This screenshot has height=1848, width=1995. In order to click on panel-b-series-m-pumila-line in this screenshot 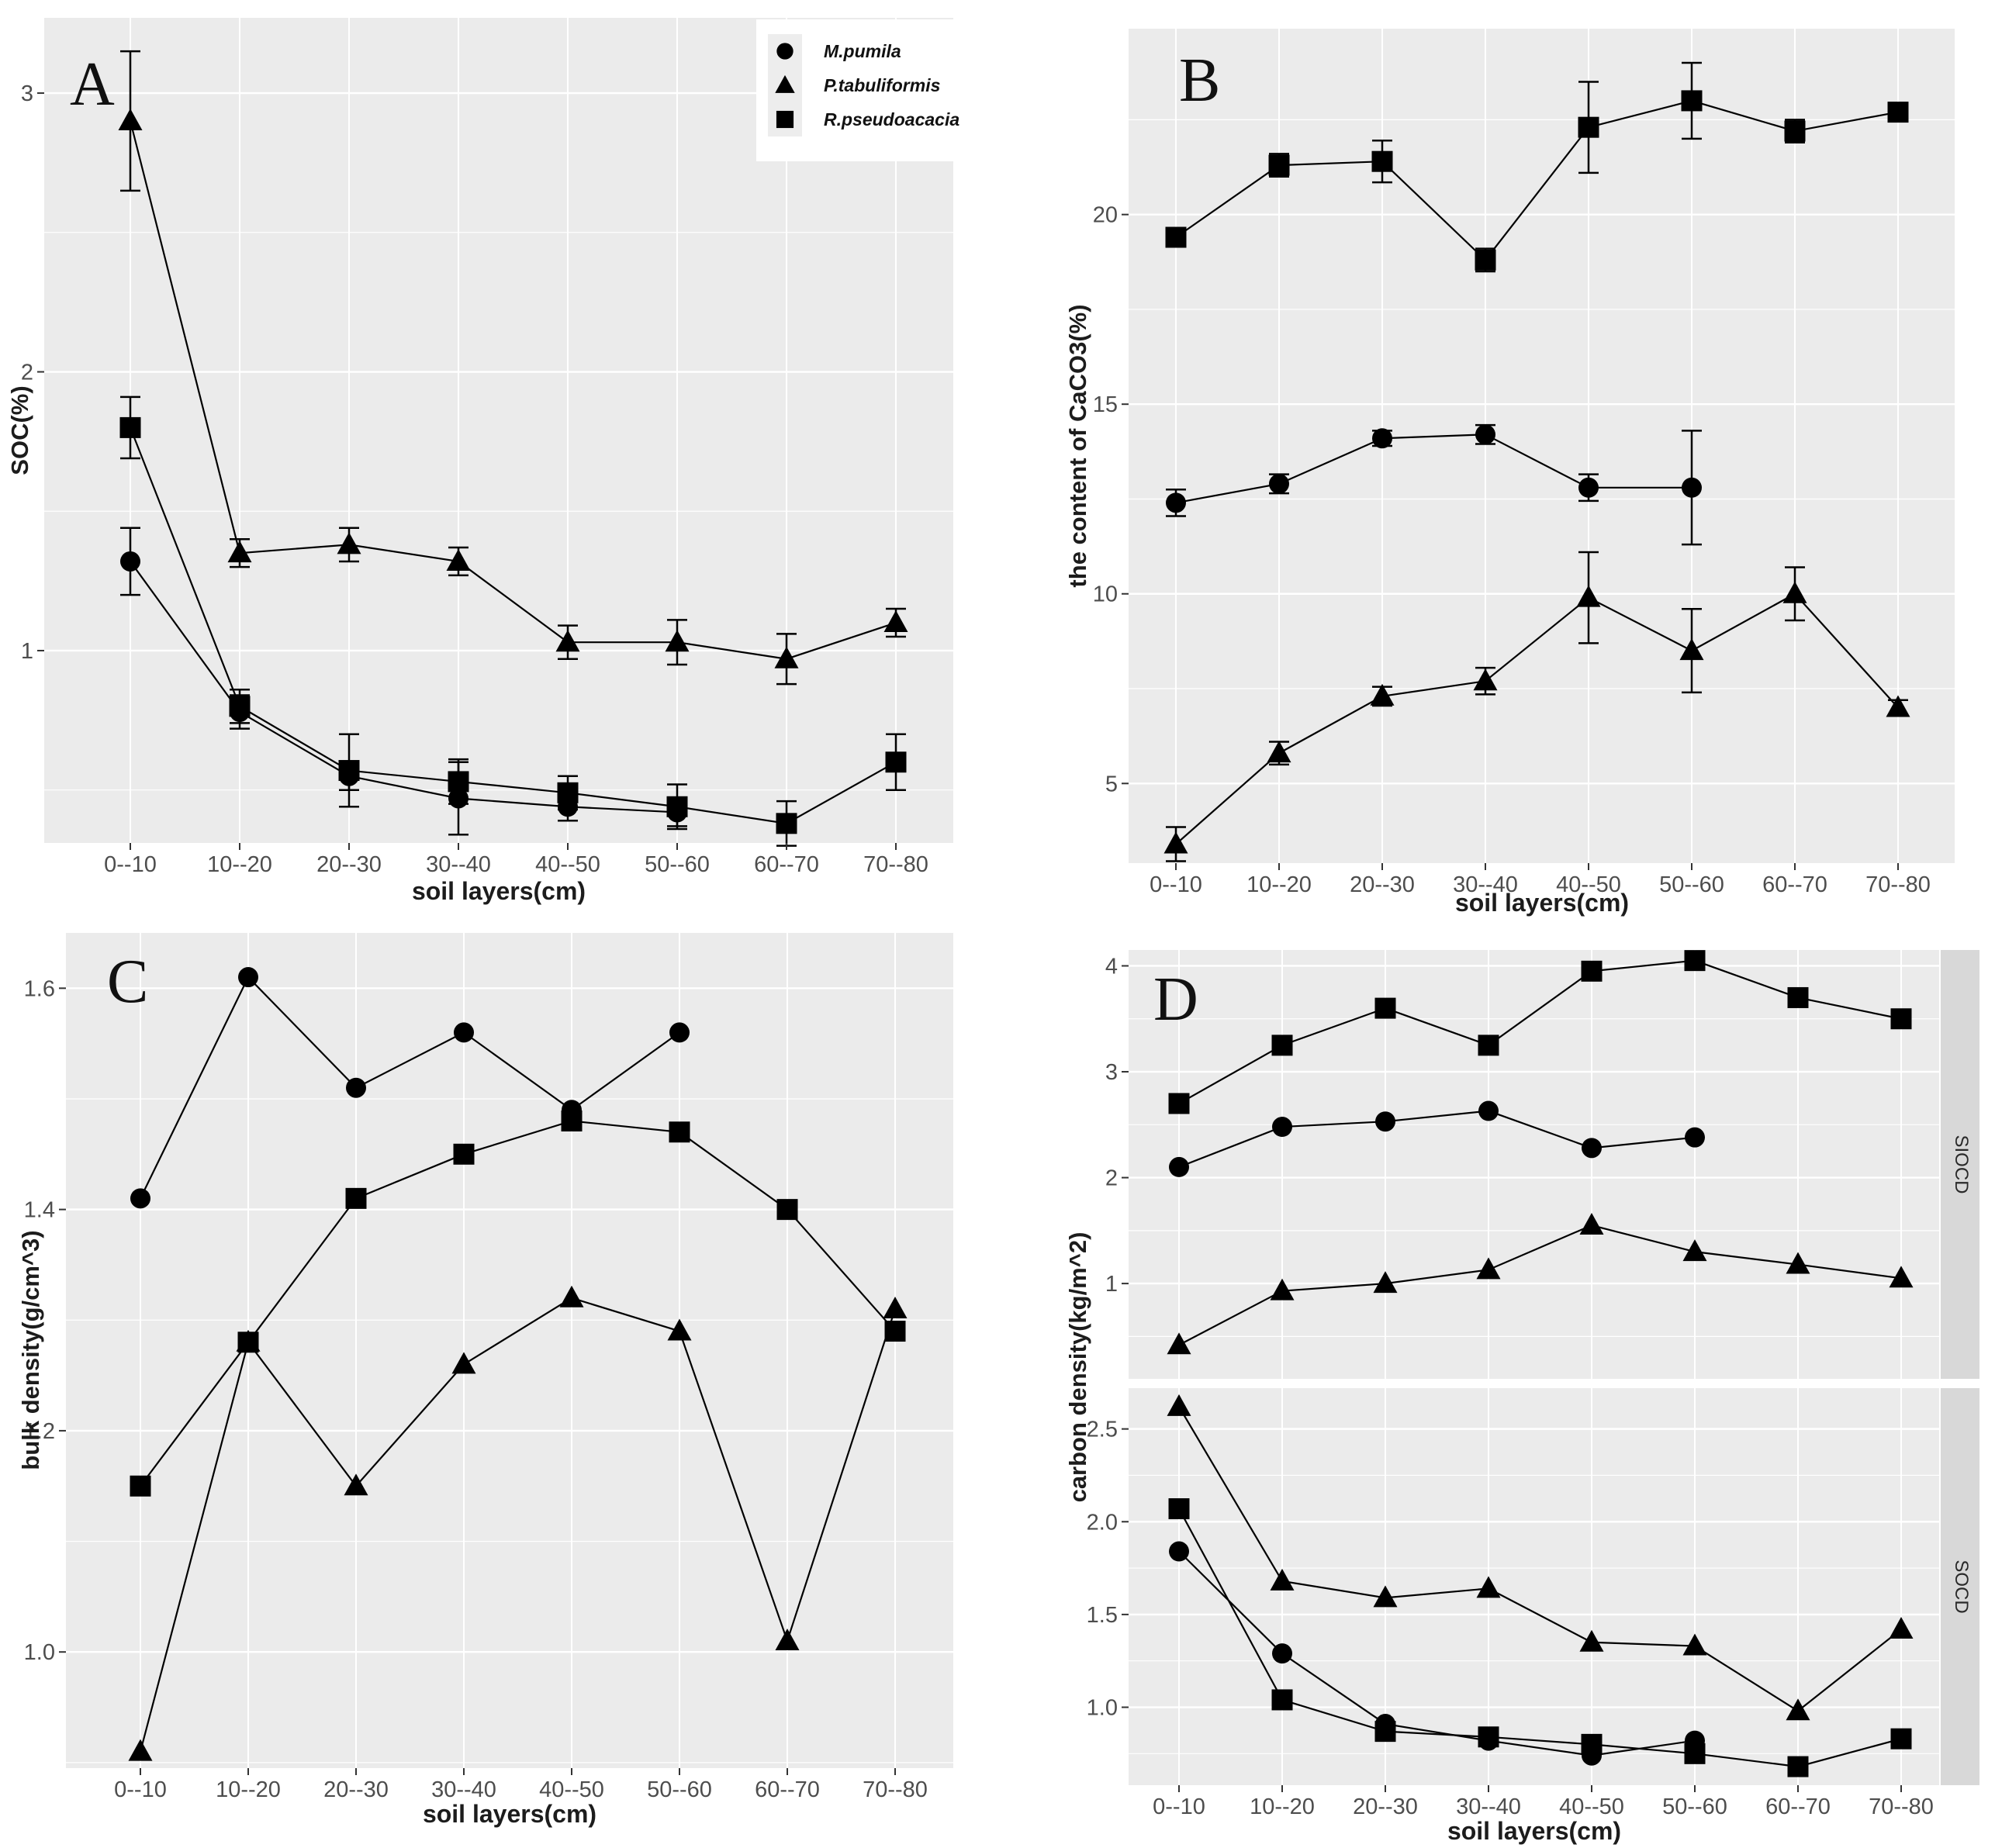, I will do `click(1433, 469)`.